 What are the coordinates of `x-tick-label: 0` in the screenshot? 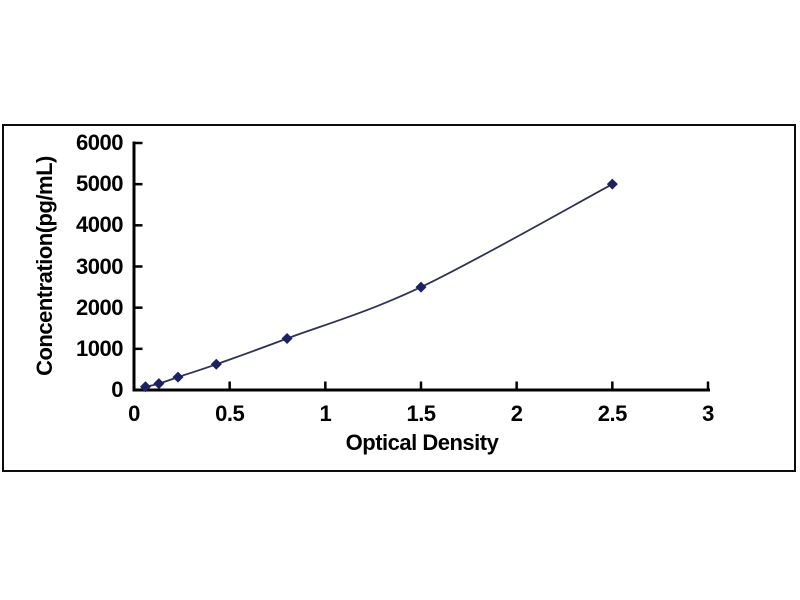 It's located at (134, 413).